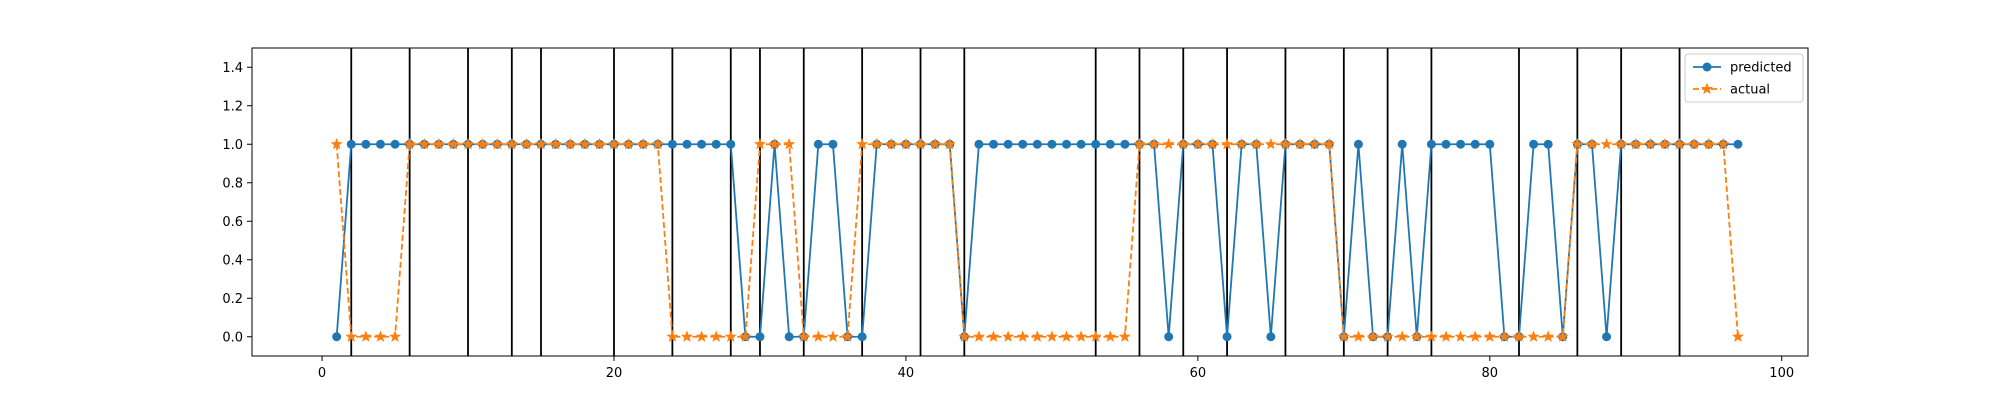 The image size is (2000, 405). I want to click on x-tick-label: 40, so click(906, 373).